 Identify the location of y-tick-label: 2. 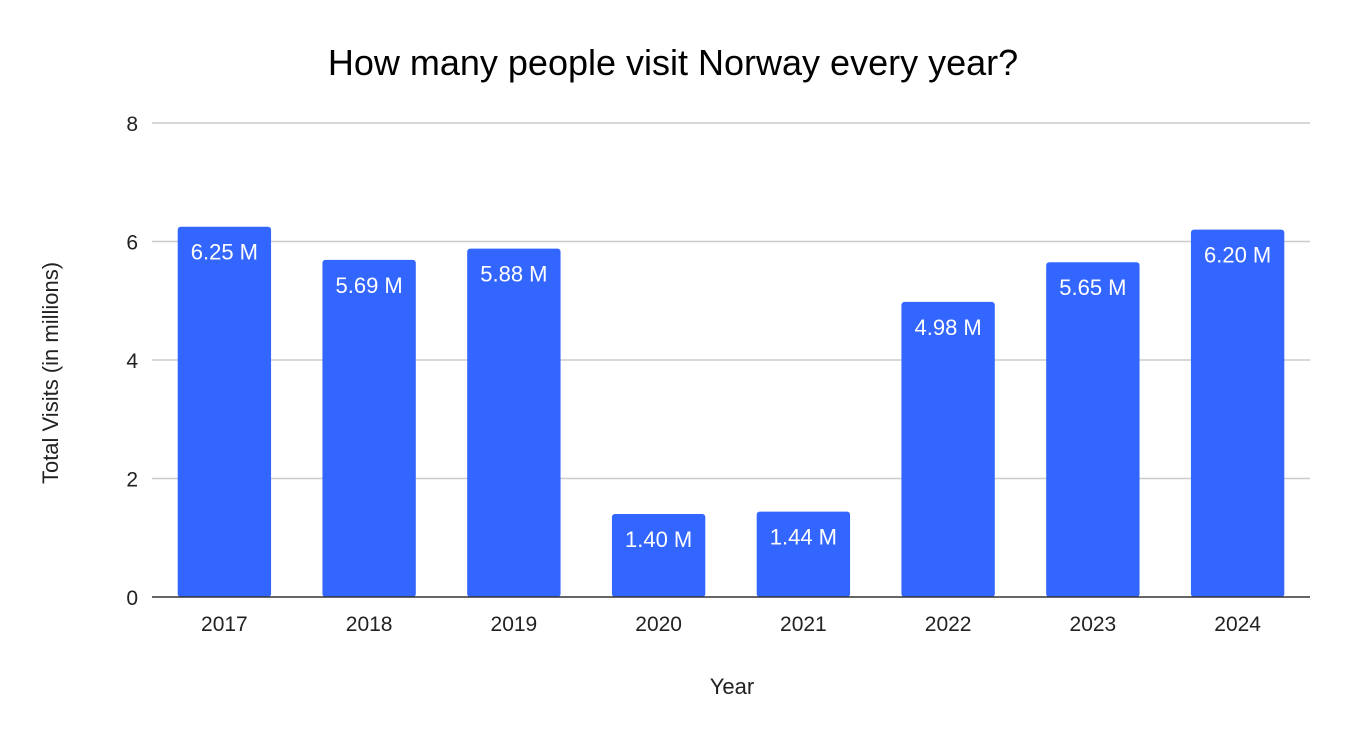
(132, 480).